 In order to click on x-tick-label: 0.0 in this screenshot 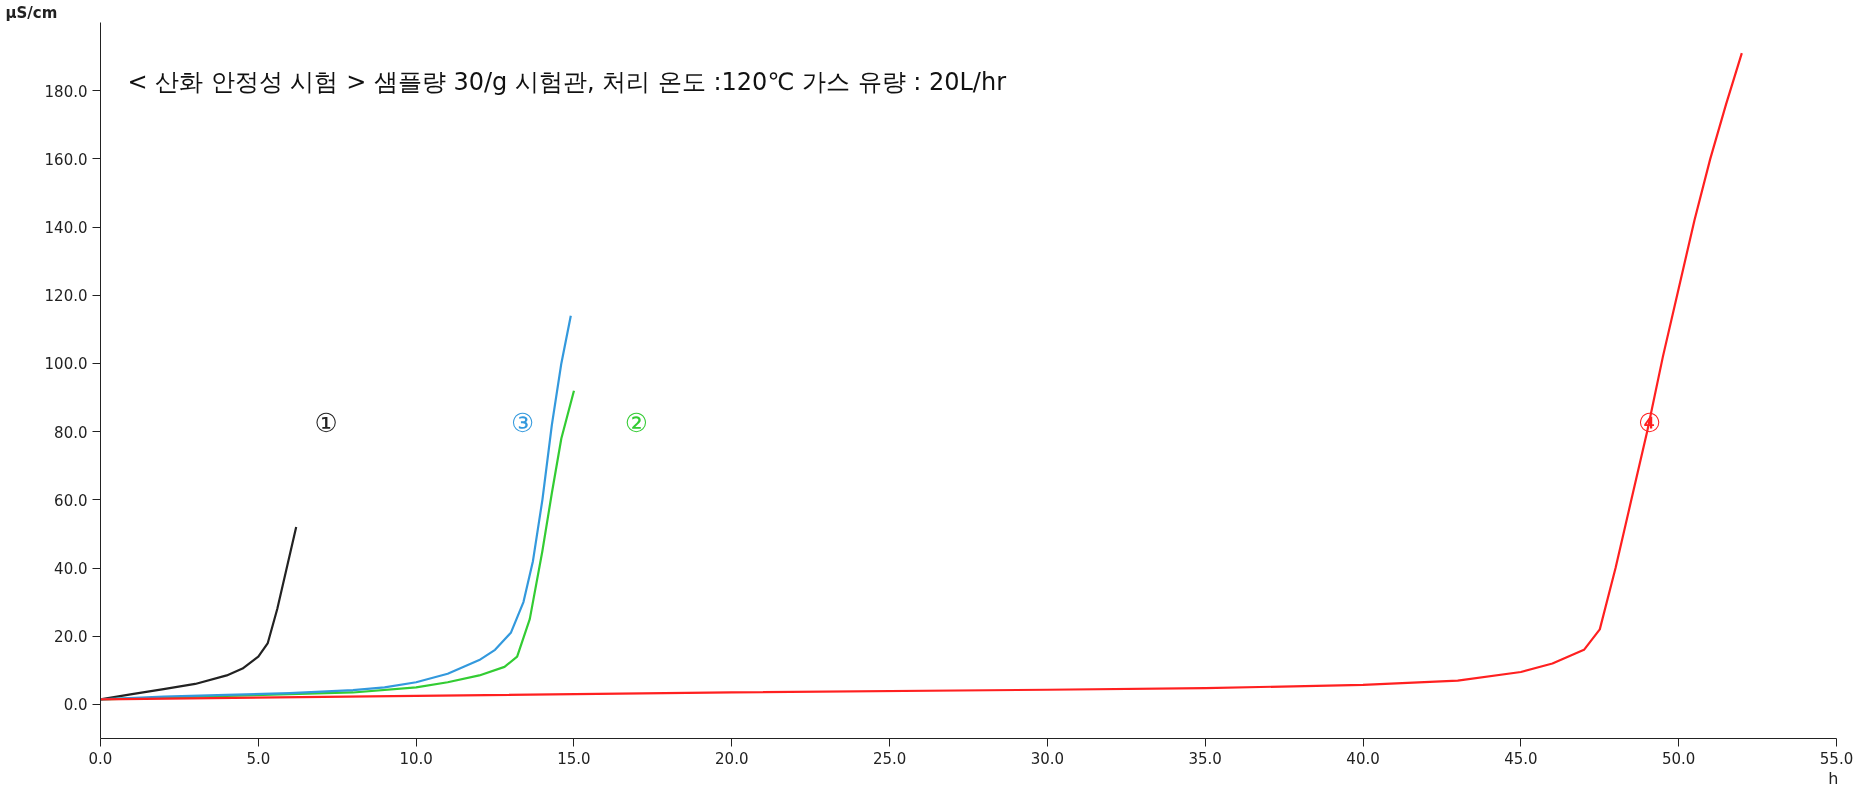, I will do `click(100, 758)`.